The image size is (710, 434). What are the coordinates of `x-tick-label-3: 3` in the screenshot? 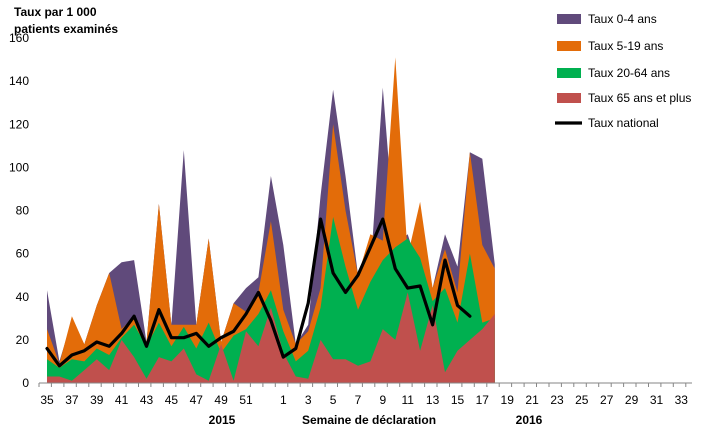 It's located at (308, 400).